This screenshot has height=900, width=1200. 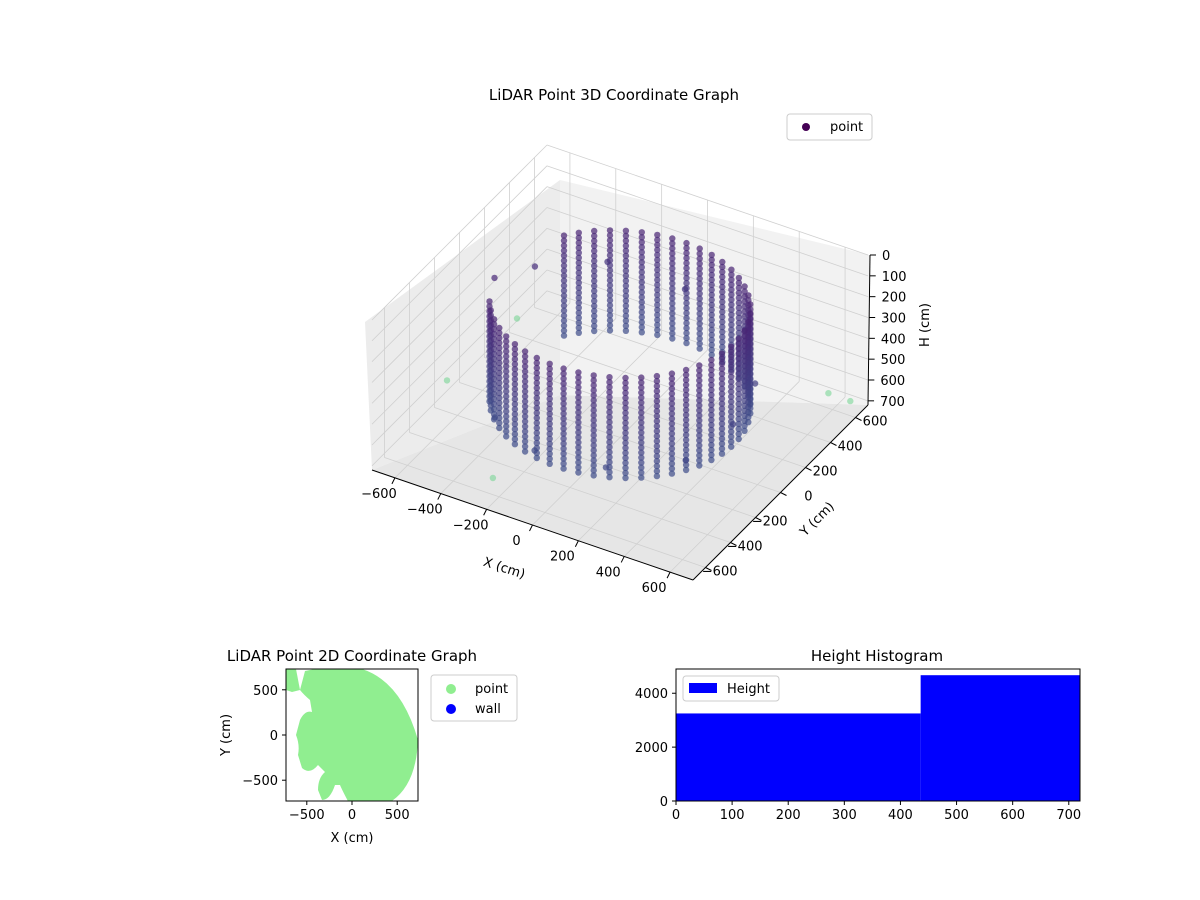 What do you see at coordinates (900, 815) in the screenshot?
I see `x-tick-label-hist: 400` at bounding box center [900, 815].